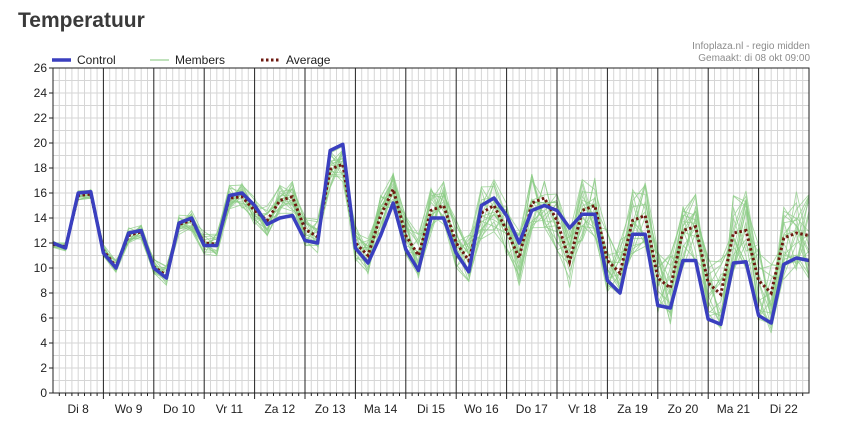 Image resolution: width=844 pixels, height=434 pixels. I want to click on y-tick-label: 8, so click(43, 293).